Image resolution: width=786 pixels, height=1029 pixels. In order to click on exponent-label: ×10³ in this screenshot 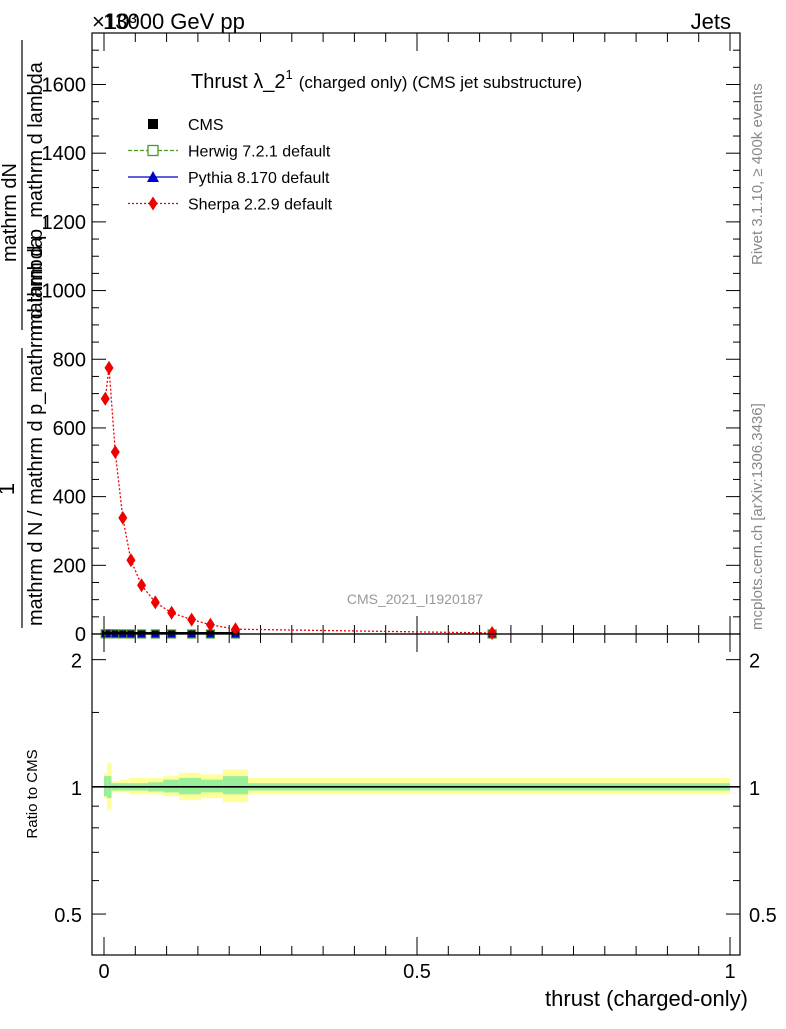, I will do `click(114, 21)`.